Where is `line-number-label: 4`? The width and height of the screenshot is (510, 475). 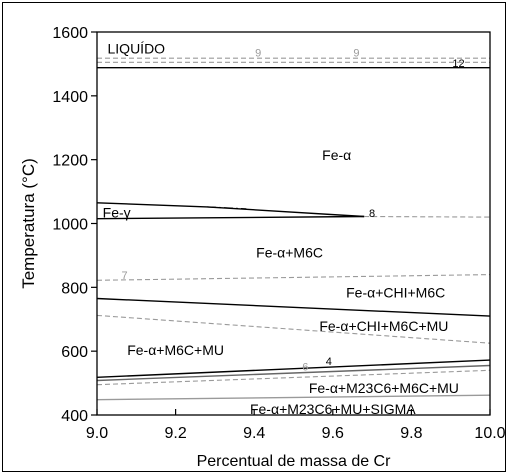 line-number-label: 4 is located at coordinates (329, 362).